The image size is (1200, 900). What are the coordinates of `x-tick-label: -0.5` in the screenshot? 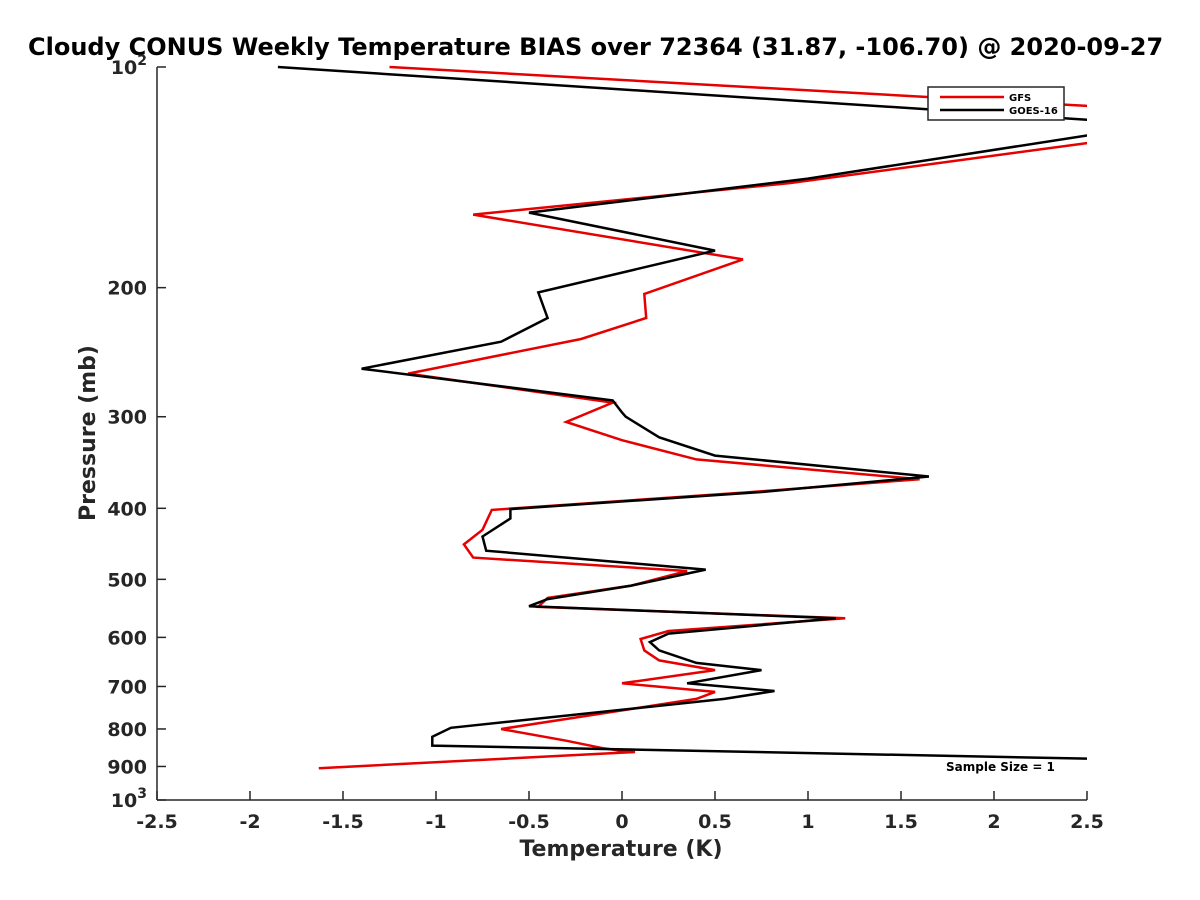 It's located at (529, 822).